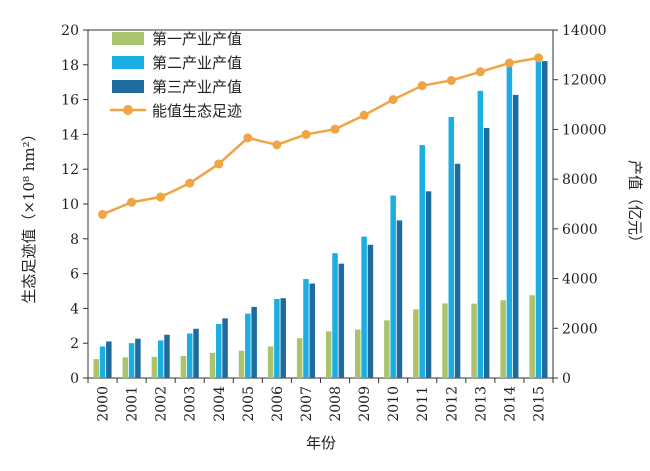 Image resolution: width=650 pixels, height=471 pixels. I want to click on bar-primary-2005, so click(241, 364).